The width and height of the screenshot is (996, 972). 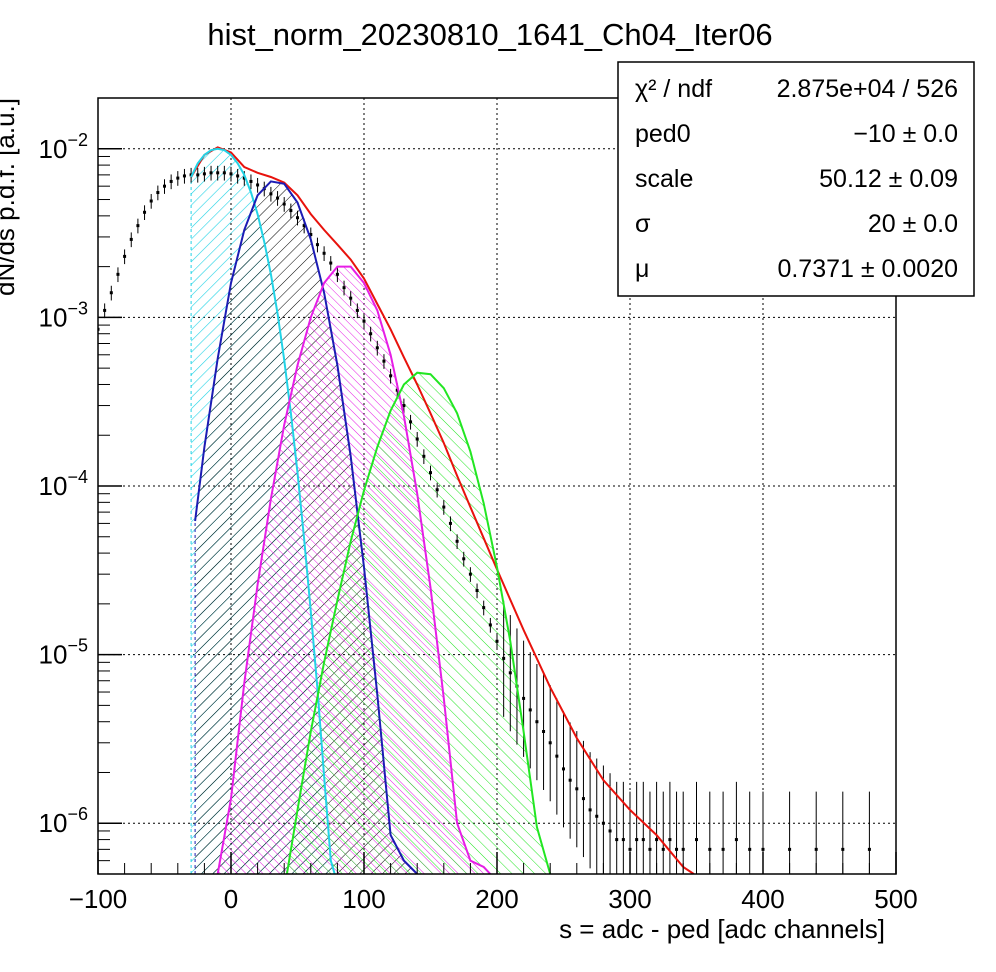 I want to click on stats-value: −10 ± 0.0, so click(x=905, y=134).